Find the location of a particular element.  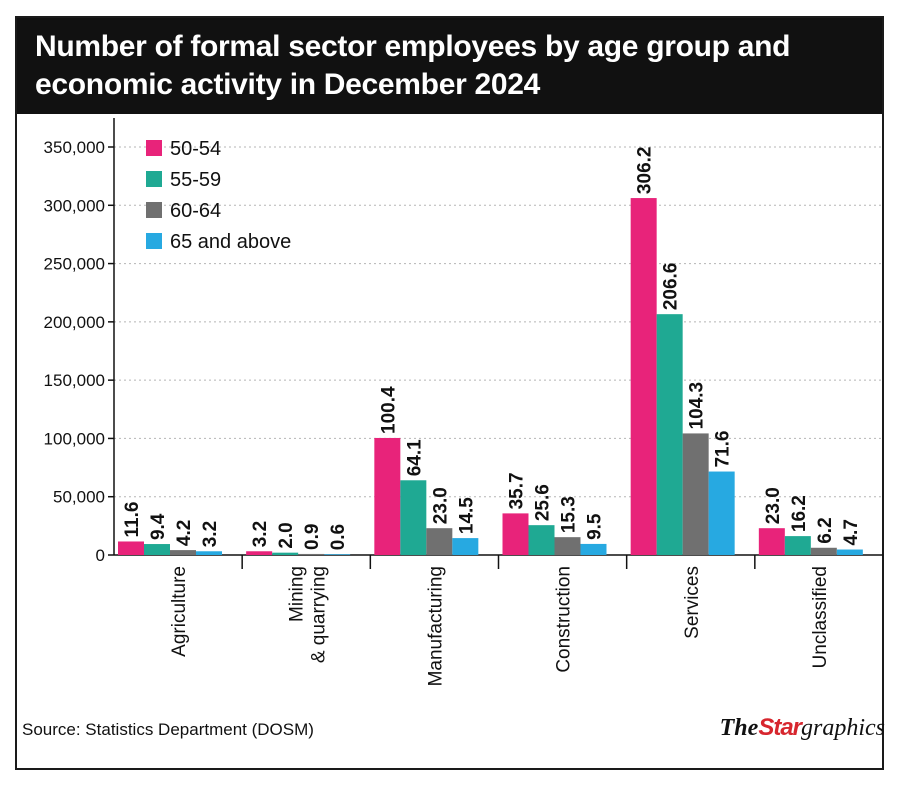

legend-label: 50-54 is located at coordinates (195, 149).